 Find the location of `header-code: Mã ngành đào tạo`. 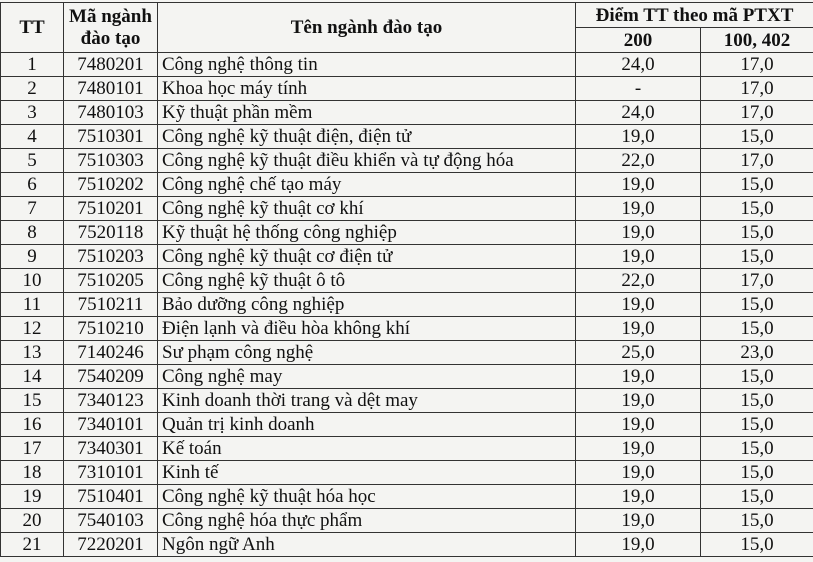

header-code: Mã ngành đào tạo is located at coordinates (111, 28).